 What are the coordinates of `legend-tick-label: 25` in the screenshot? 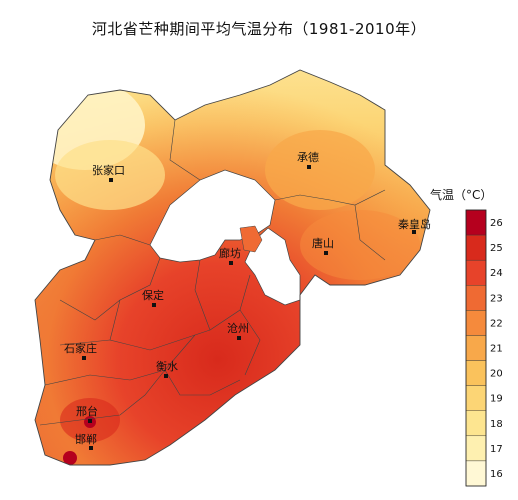 It's located at (496, 248).